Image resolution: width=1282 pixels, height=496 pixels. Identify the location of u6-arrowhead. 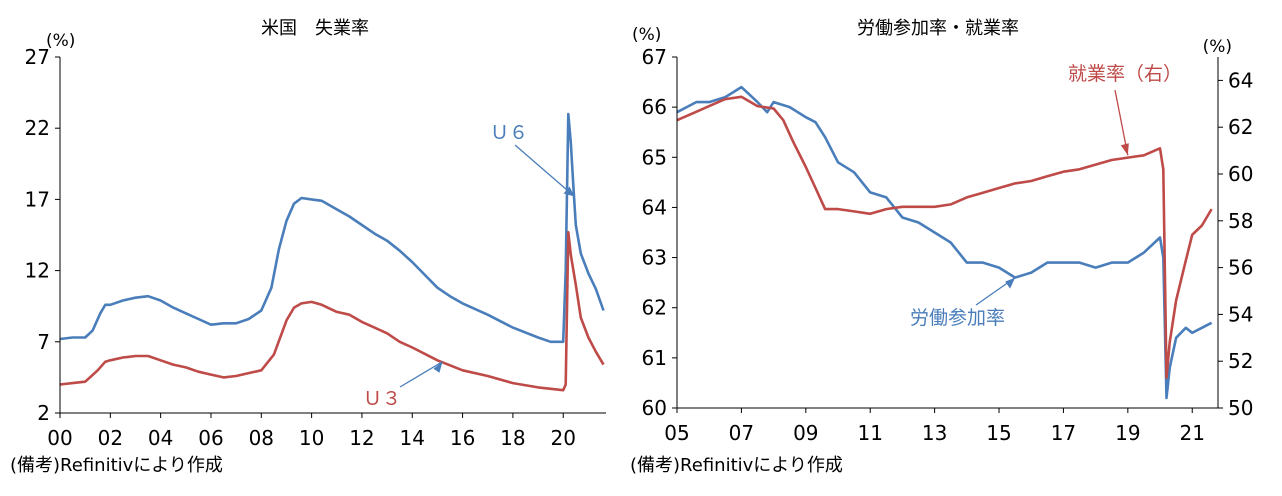
(569, 191).